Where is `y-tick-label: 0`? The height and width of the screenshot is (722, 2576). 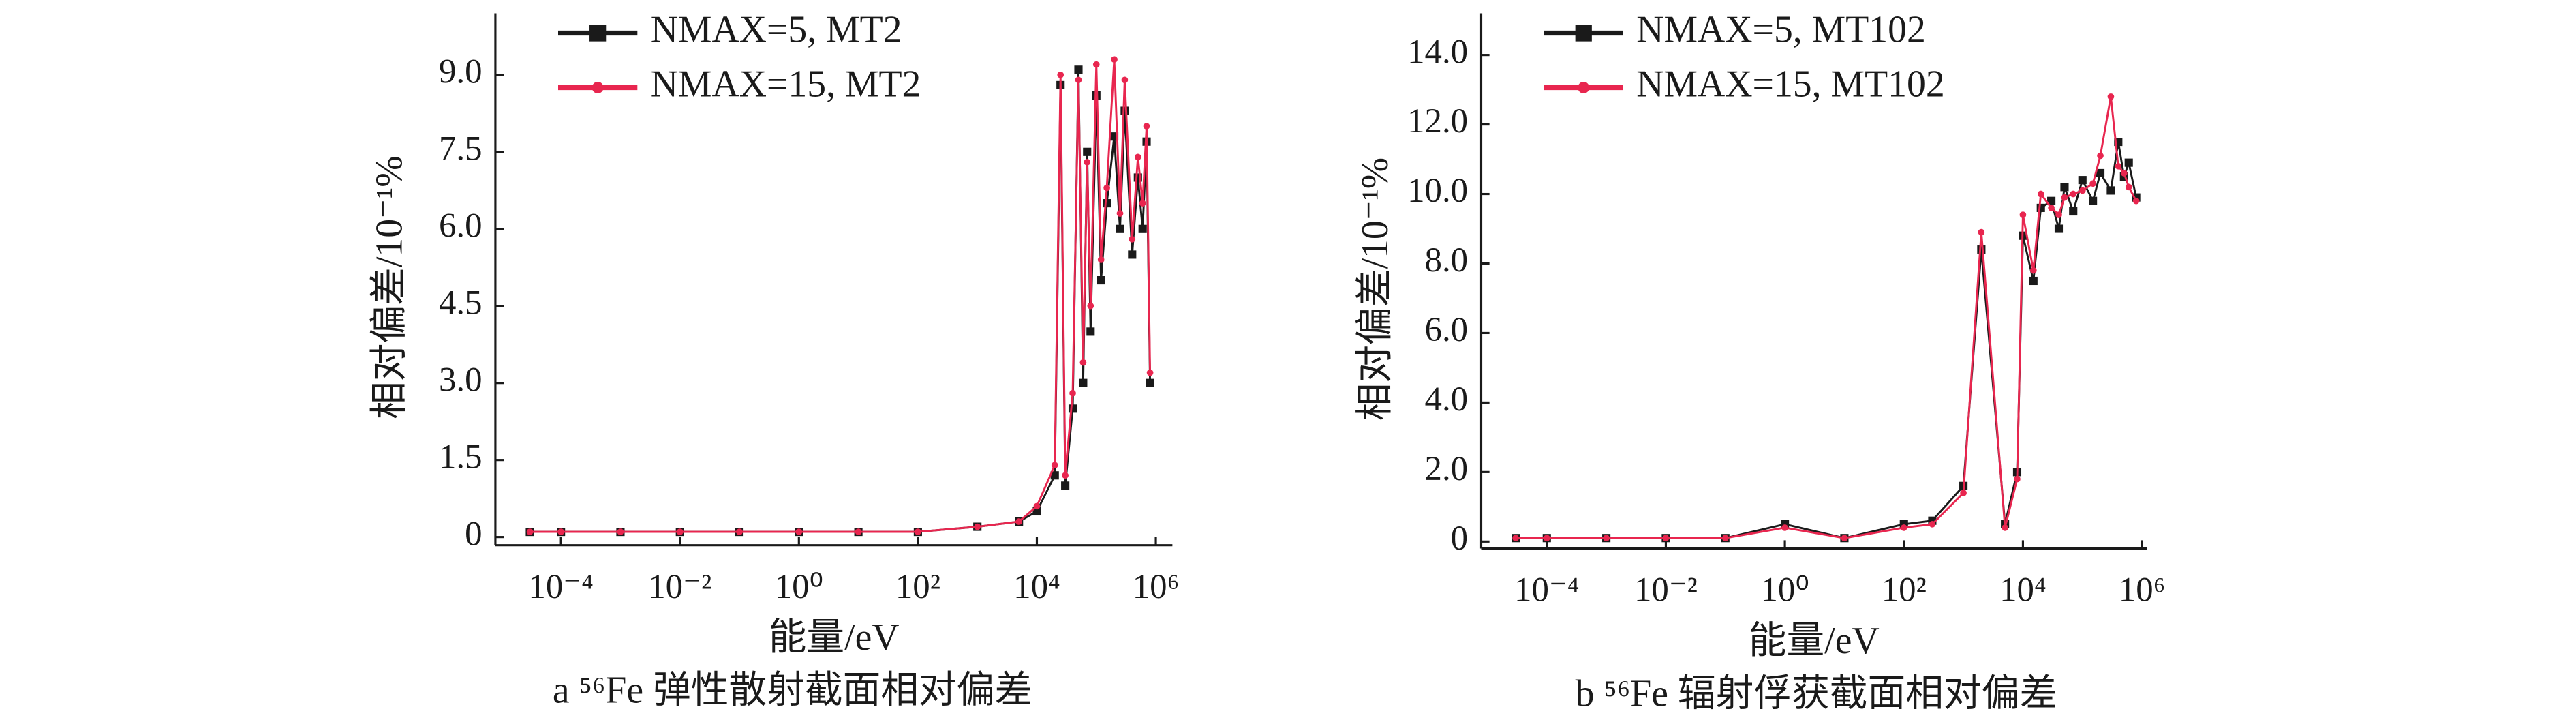
y-tick-label: 0 is located at coordinates (1460, 539).